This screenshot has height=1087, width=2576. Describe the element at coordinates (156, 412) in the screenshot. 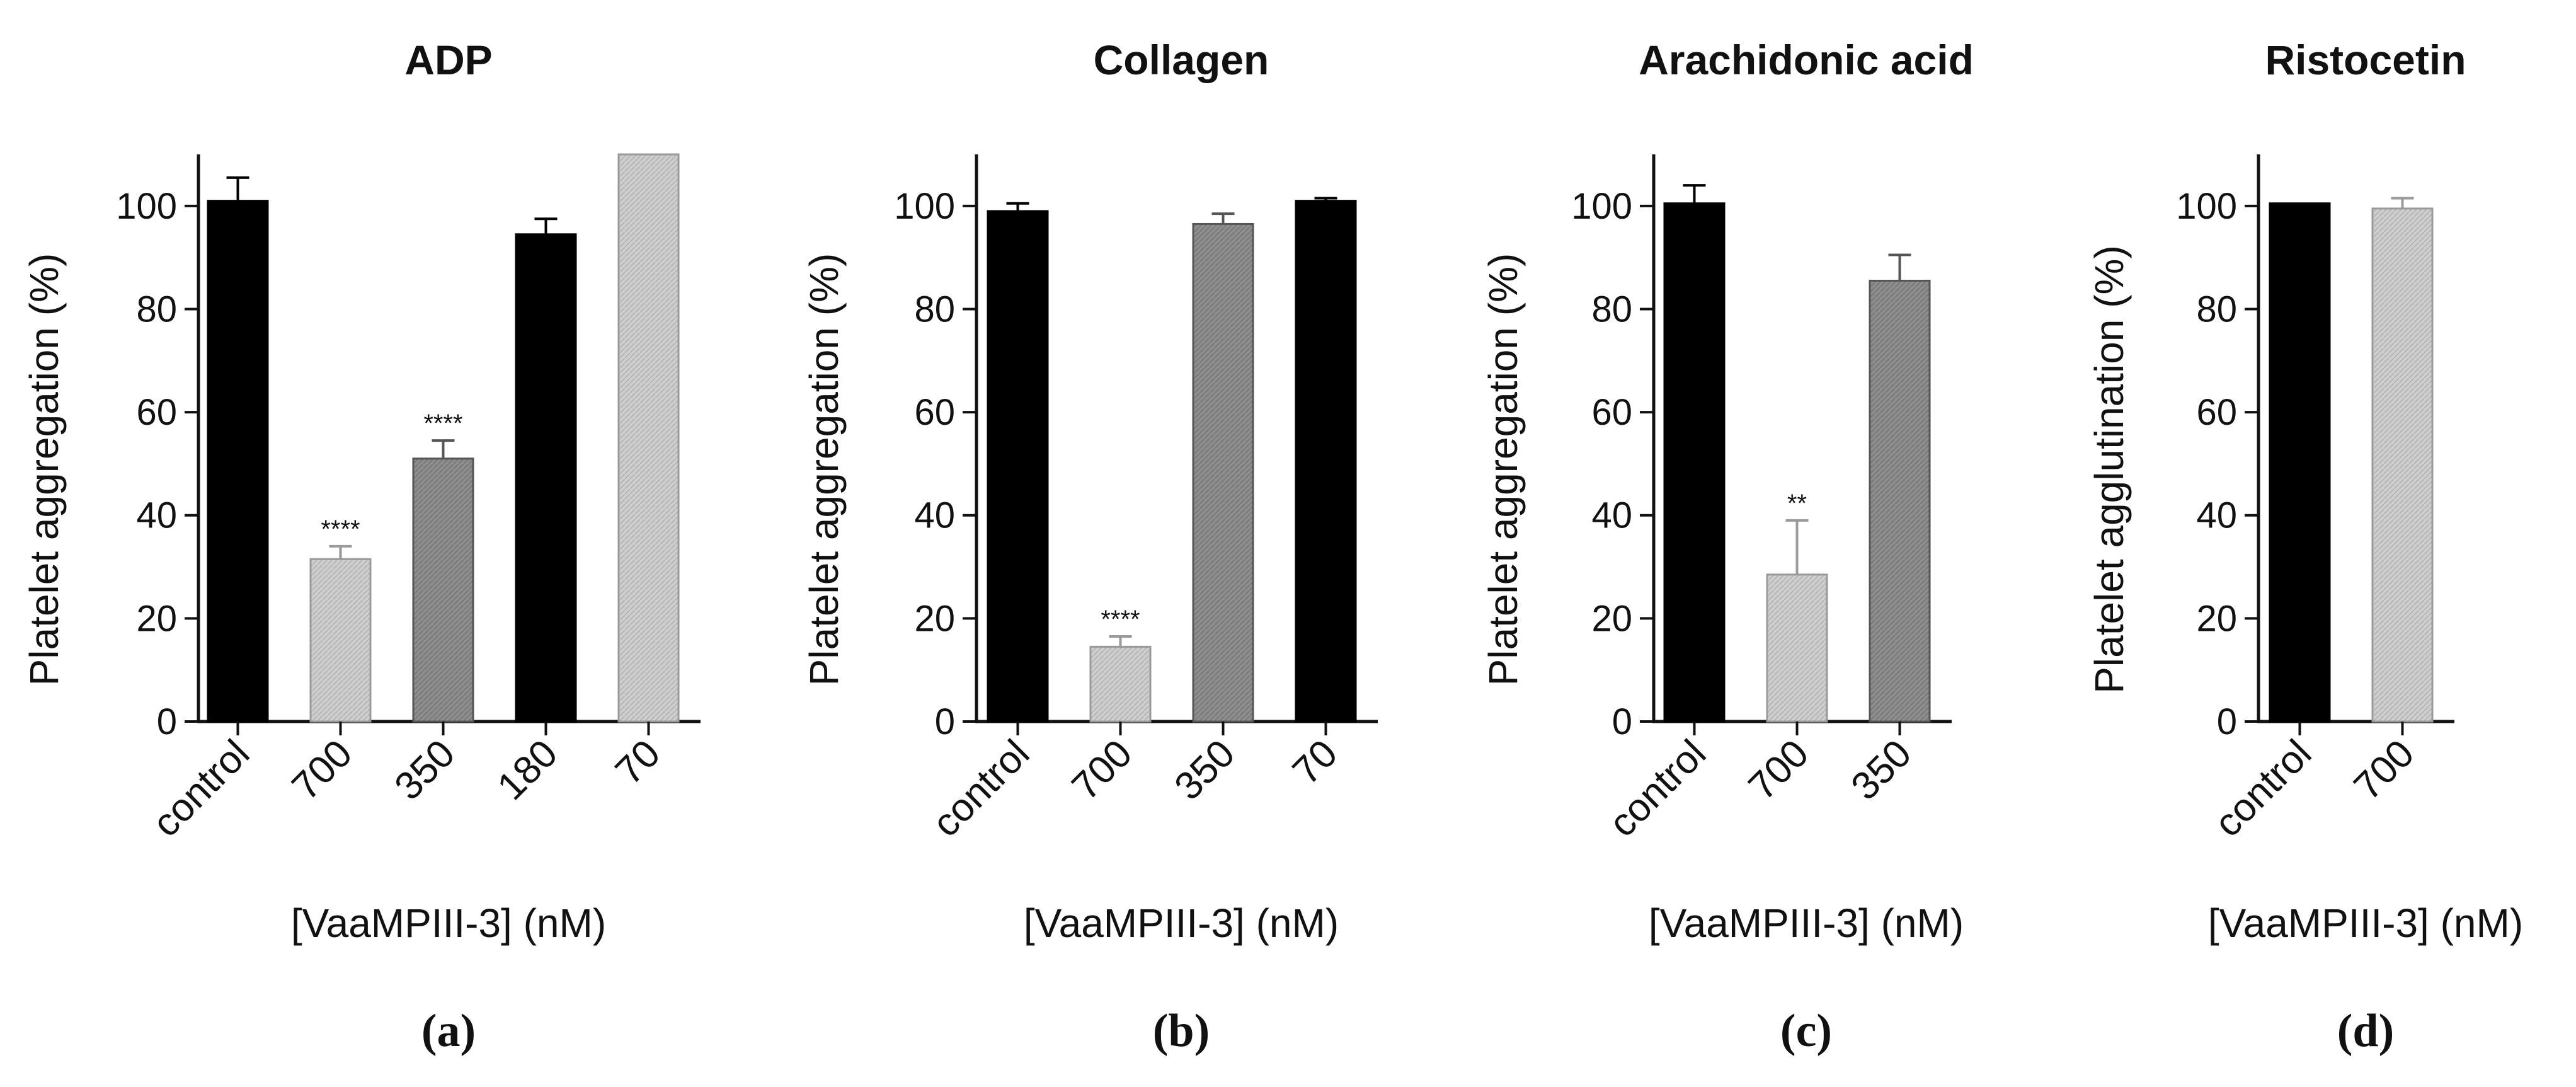

I see `panel-a-y-tick-label: 60` at that location.